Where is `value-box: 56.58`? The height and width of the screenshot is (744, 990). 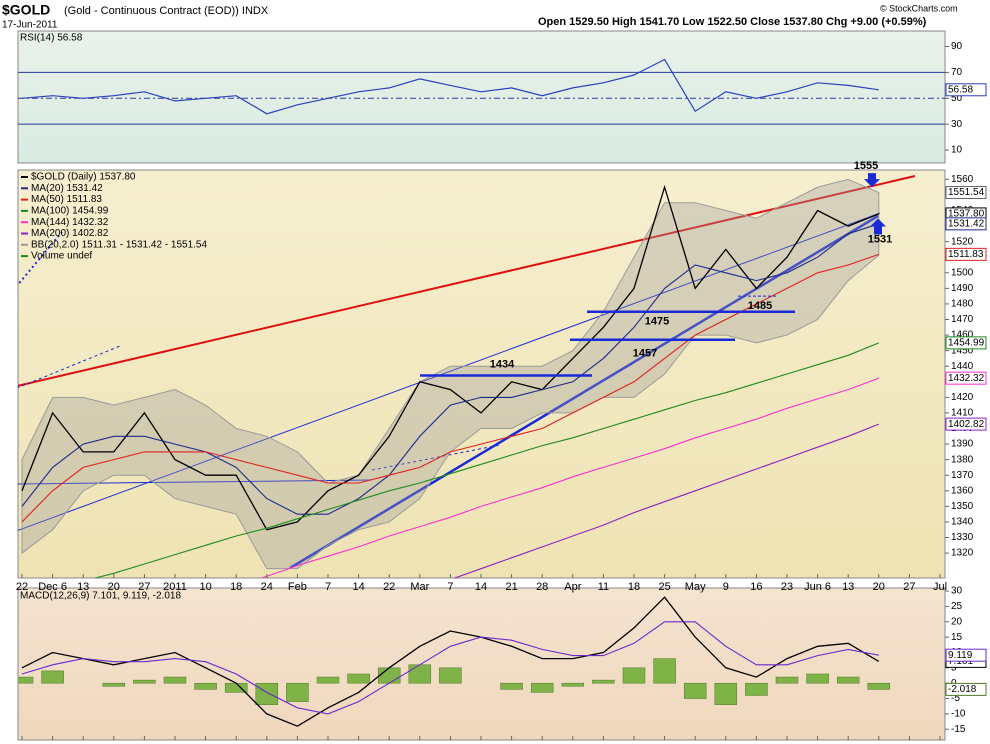 value-box: 56.58 is located at coordinates (966, 90).